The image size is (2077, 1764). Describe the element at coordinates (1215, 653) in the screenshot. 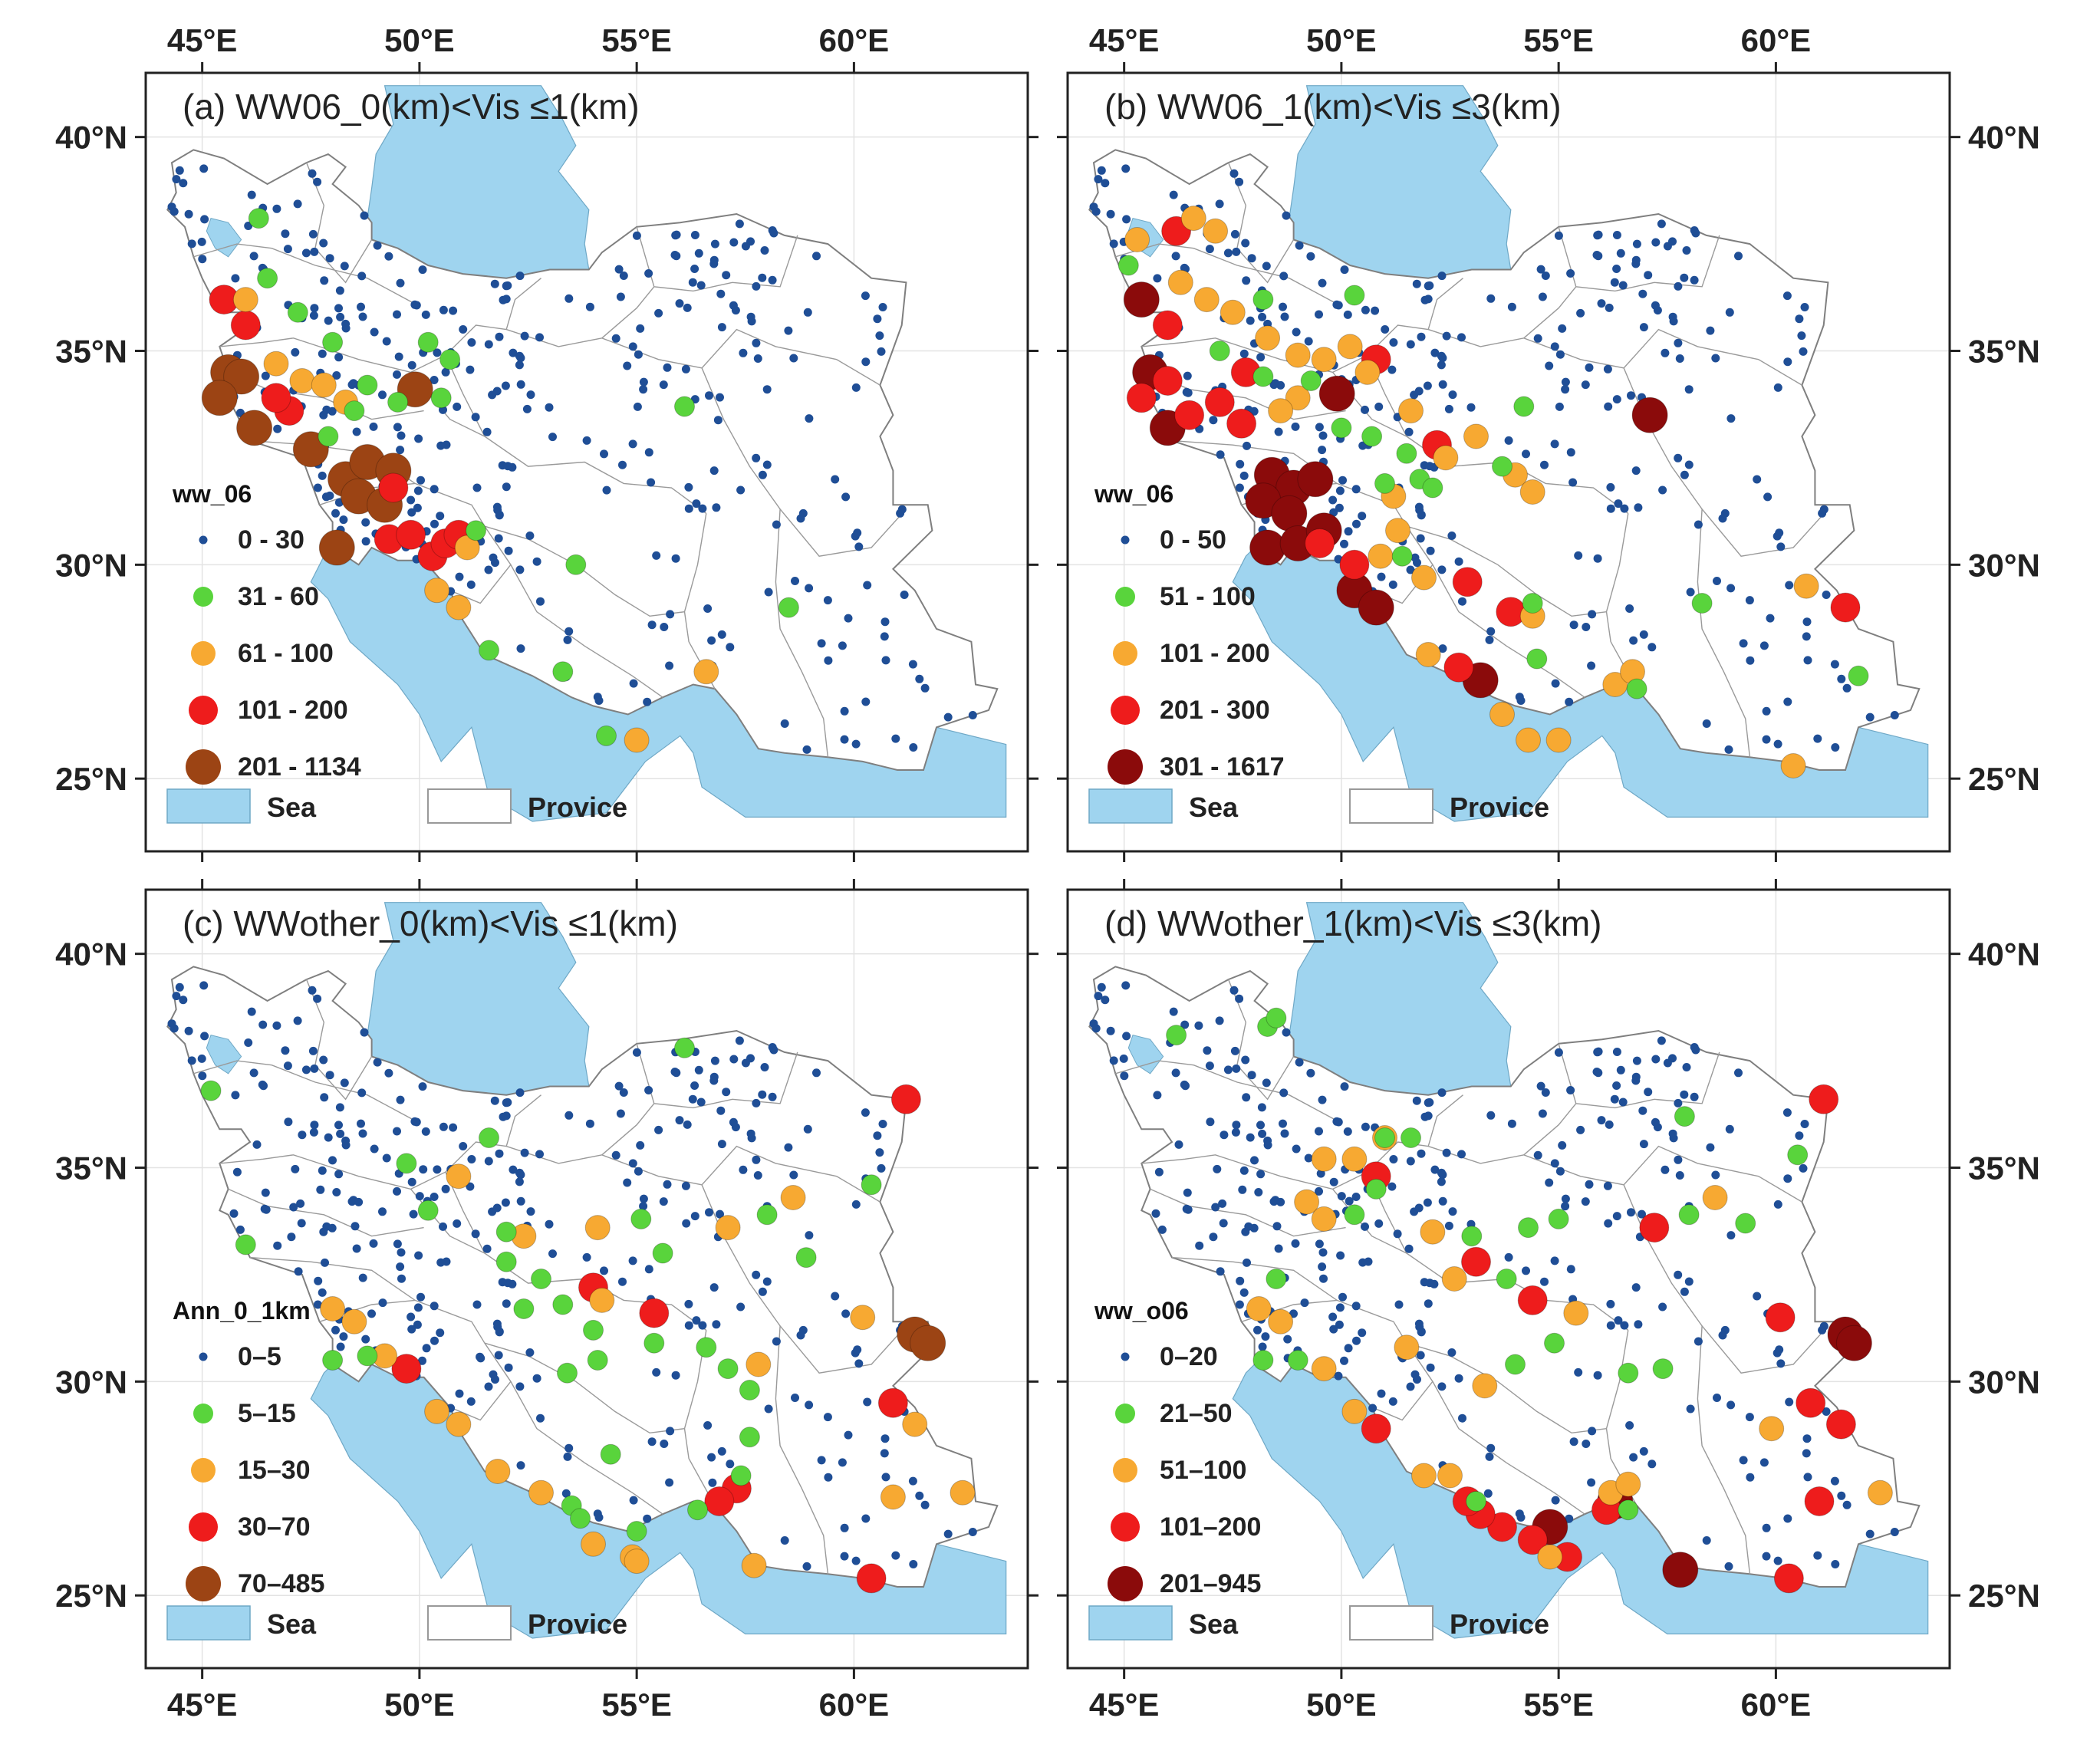

I see `legend-label-class-3: 101 - 200` at that location.